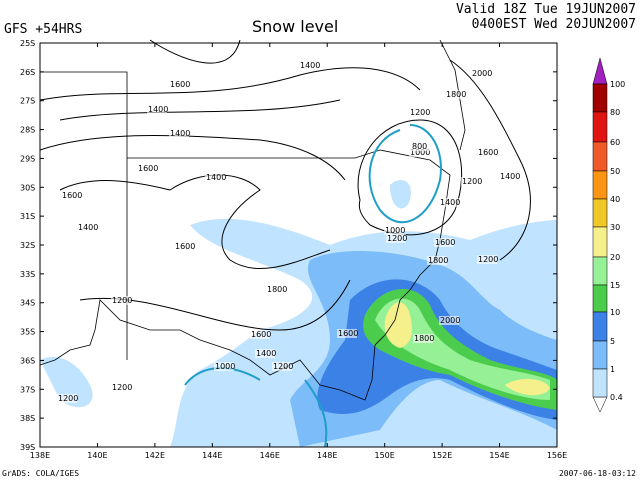  I want to click on lat-label: 28S, so click(27, 130).